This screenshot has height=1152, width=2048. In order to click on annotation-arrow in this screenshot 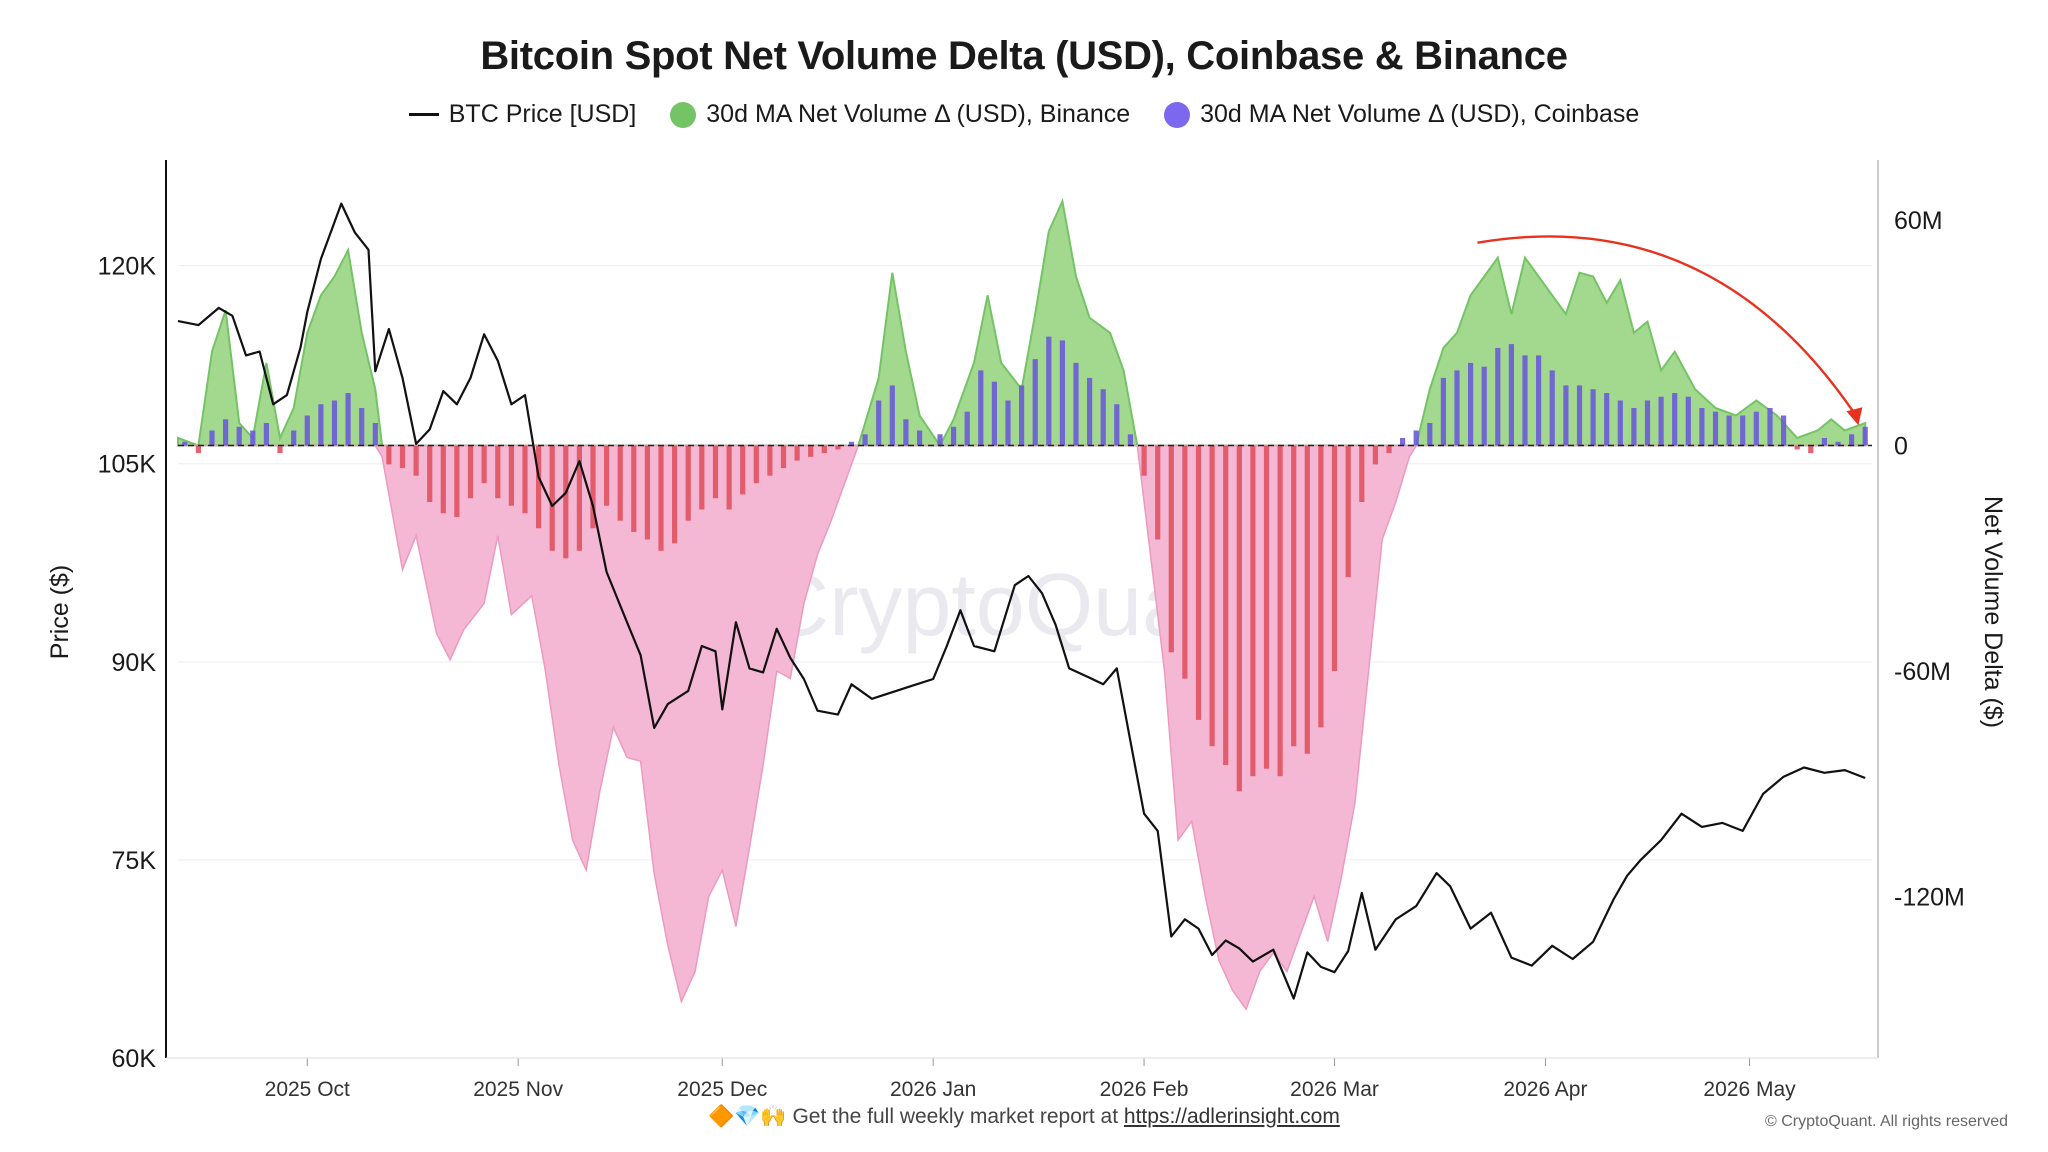, I will do `click(1668, 327)`.